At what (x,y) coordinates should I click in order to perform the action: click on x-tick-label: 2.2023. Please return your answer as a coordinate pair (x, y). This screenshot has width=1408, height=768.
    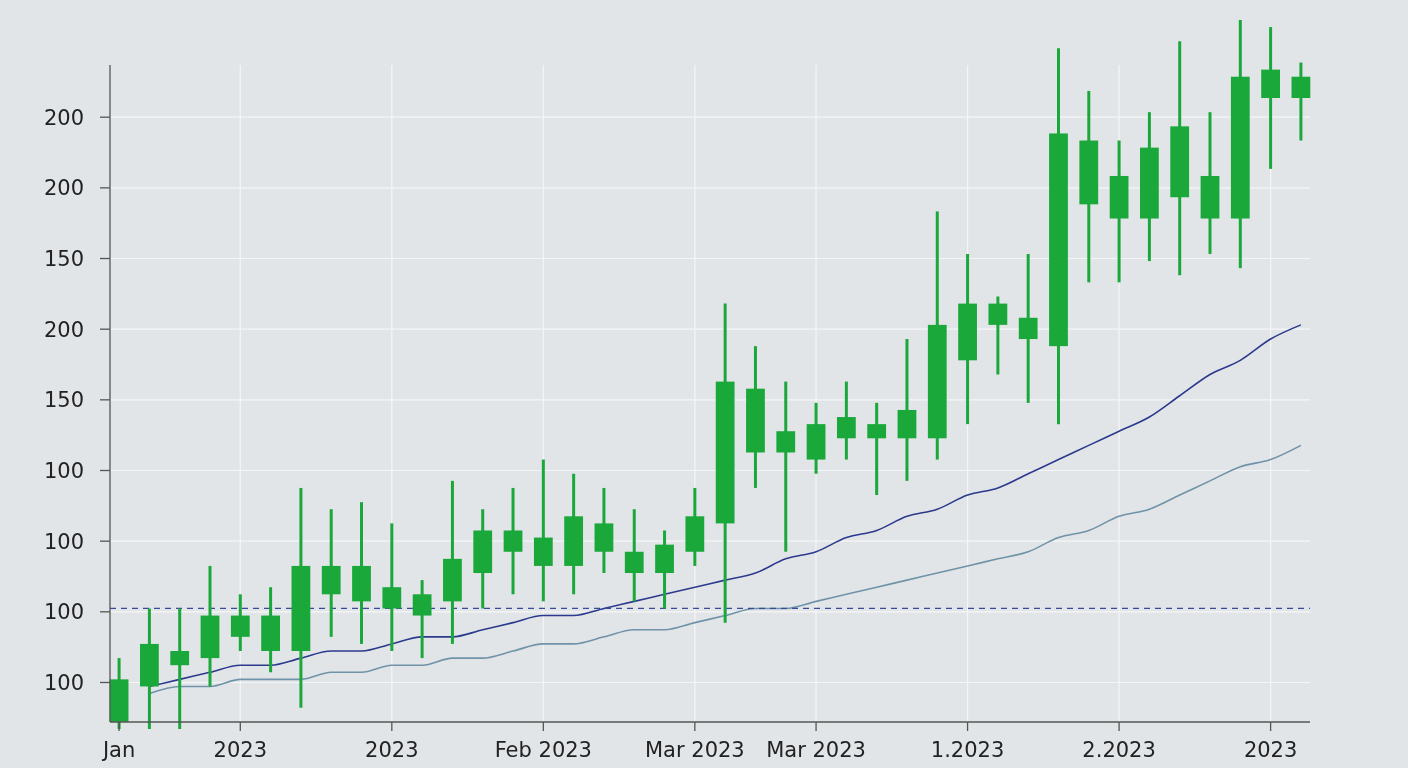
    Looking at the image, I should click on (1119, 750).